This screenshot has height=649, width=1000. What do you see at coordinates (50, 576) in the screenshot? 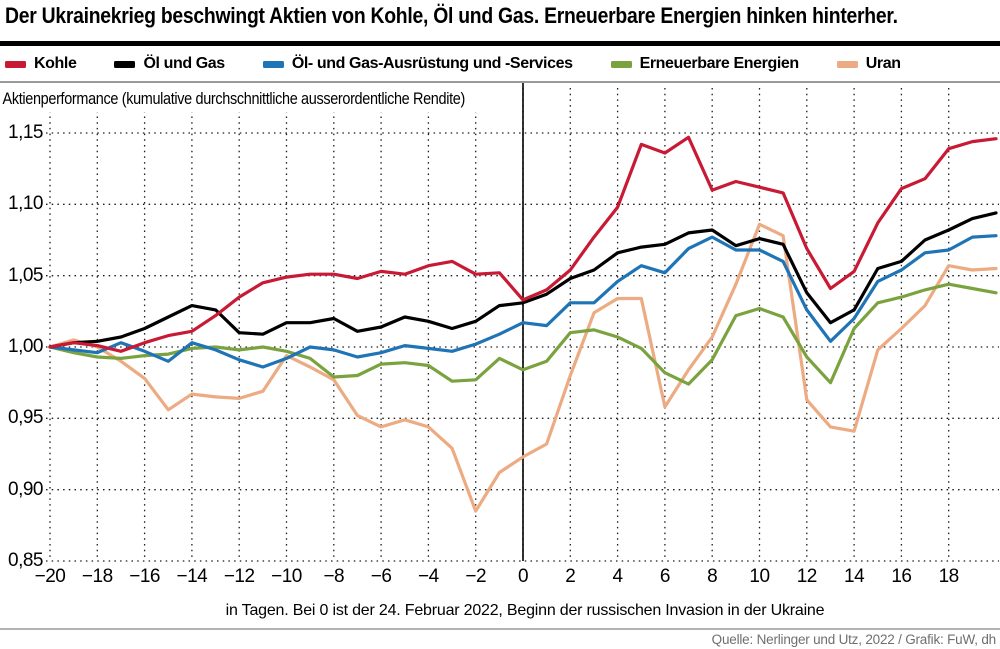
I see `x-tick-label: −20` at bounding box center [50, 576].